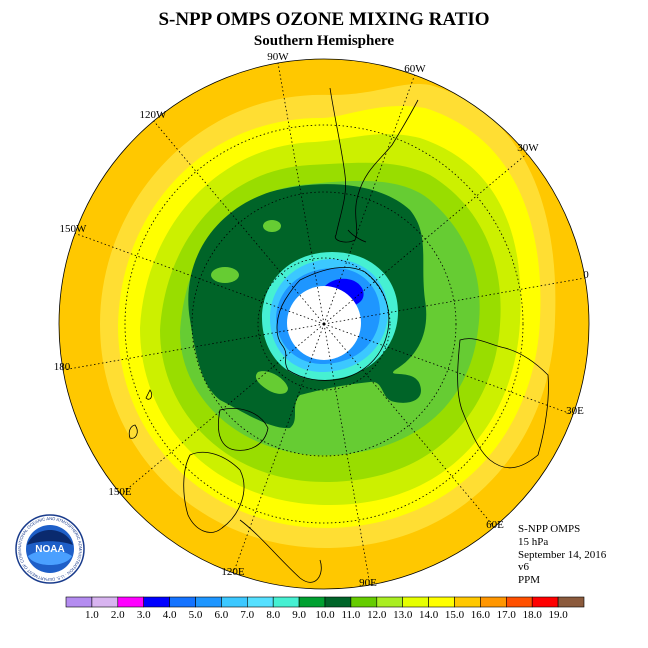 Image resolution: width=648 pixels, height=648 pixels. What do you see at coordinates (586, 275) in the screenshot?
I see `lon-label-0: 0` at bounding box center [586, 275].